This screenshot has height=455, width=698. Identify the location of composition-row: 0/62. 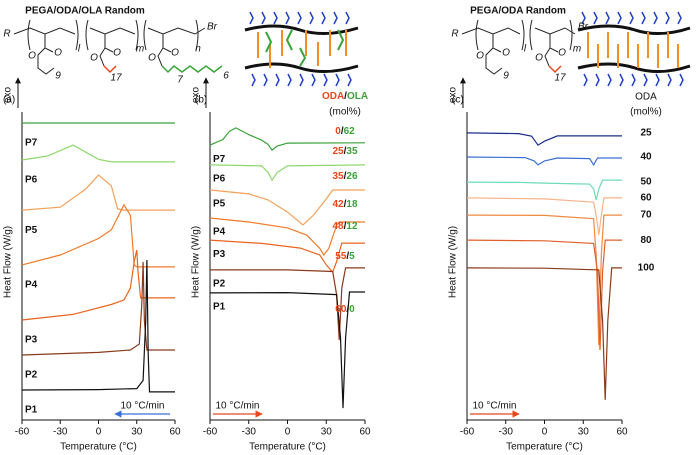
(345, 131).